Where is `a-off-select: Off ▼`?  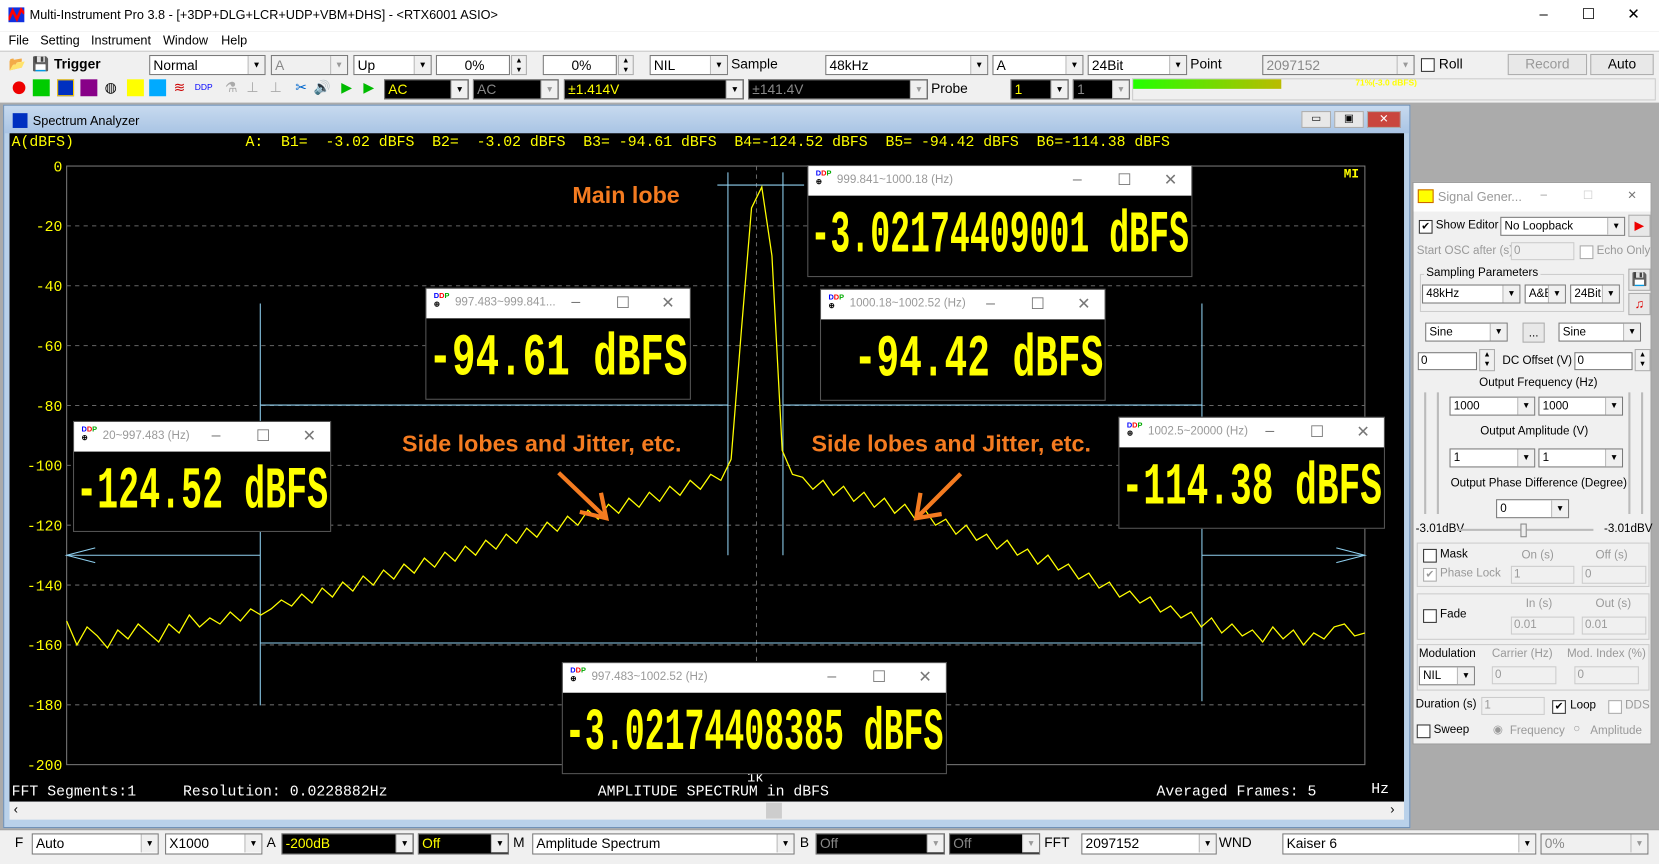 a-off-select: Off ▼ is located at coordinates (463, 844).